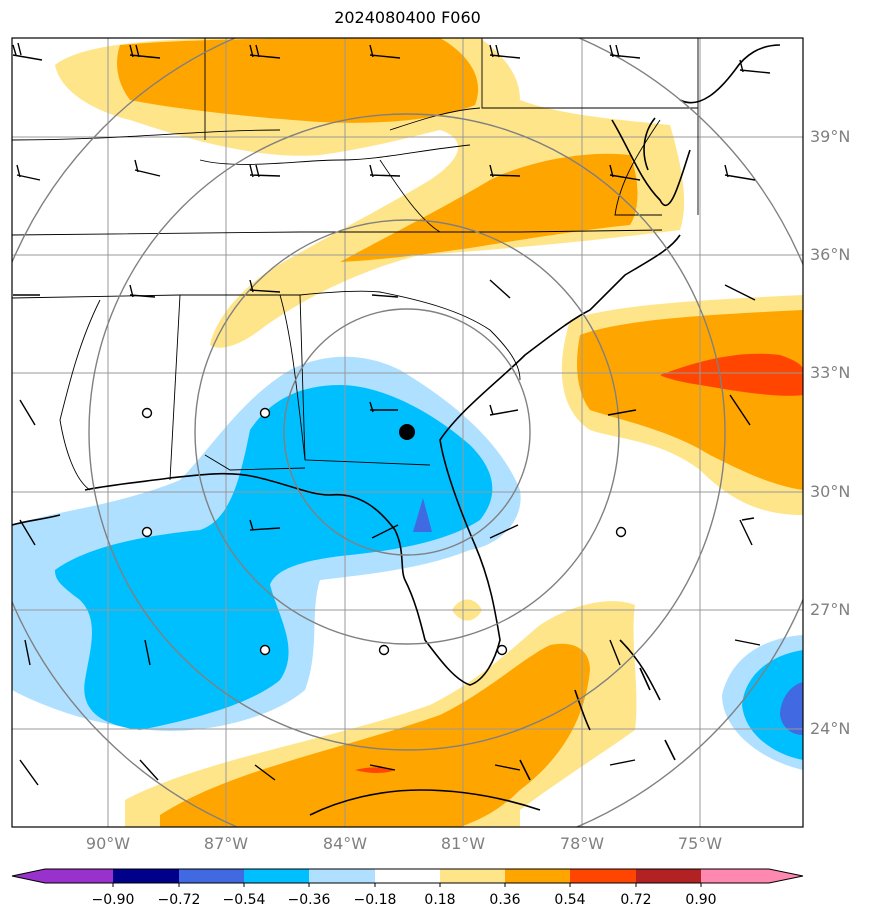  I want to click on latitude-label: 30°N, so click(830, 491).